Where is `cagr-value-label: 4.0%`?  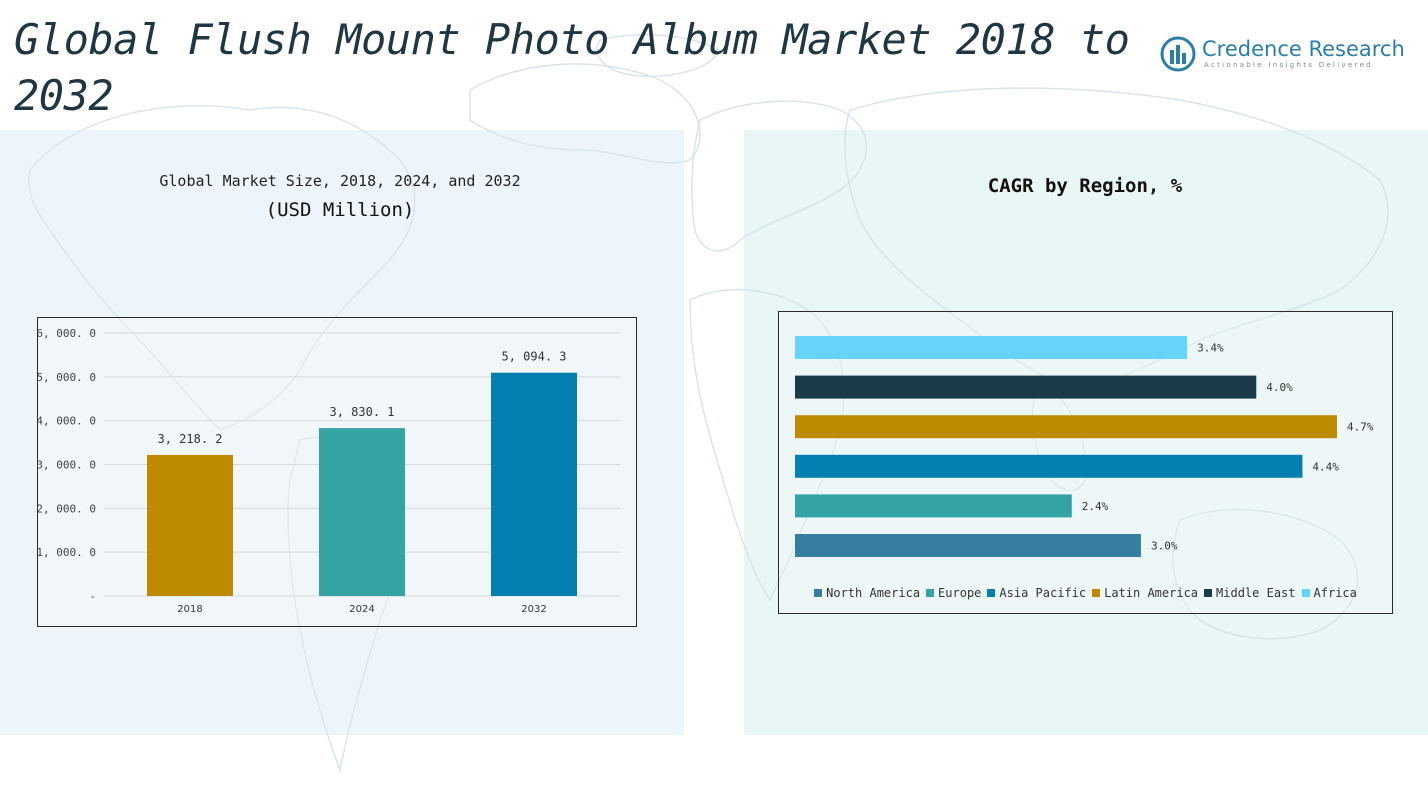 cagr-value-label: 4.0% is located at coordinates (1279, 387).